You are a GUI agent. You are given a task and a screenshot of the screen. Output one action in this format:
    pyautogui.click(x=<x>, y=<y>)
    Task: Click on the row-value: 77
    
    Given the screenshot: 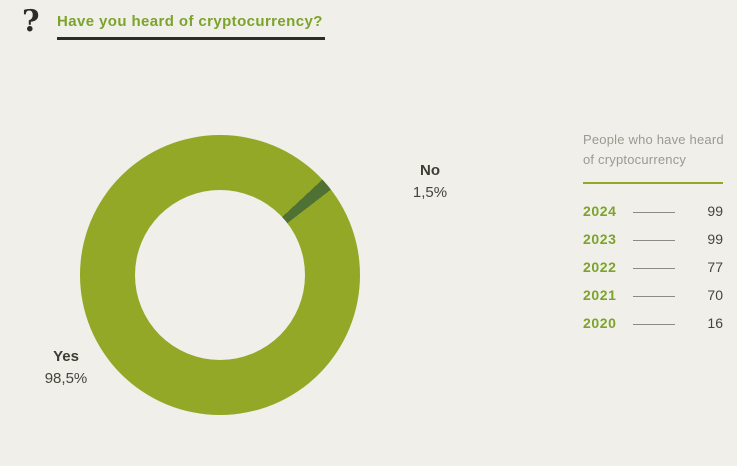 What is the action you would take?
    pyautogui.click(x=715, y=267)
    